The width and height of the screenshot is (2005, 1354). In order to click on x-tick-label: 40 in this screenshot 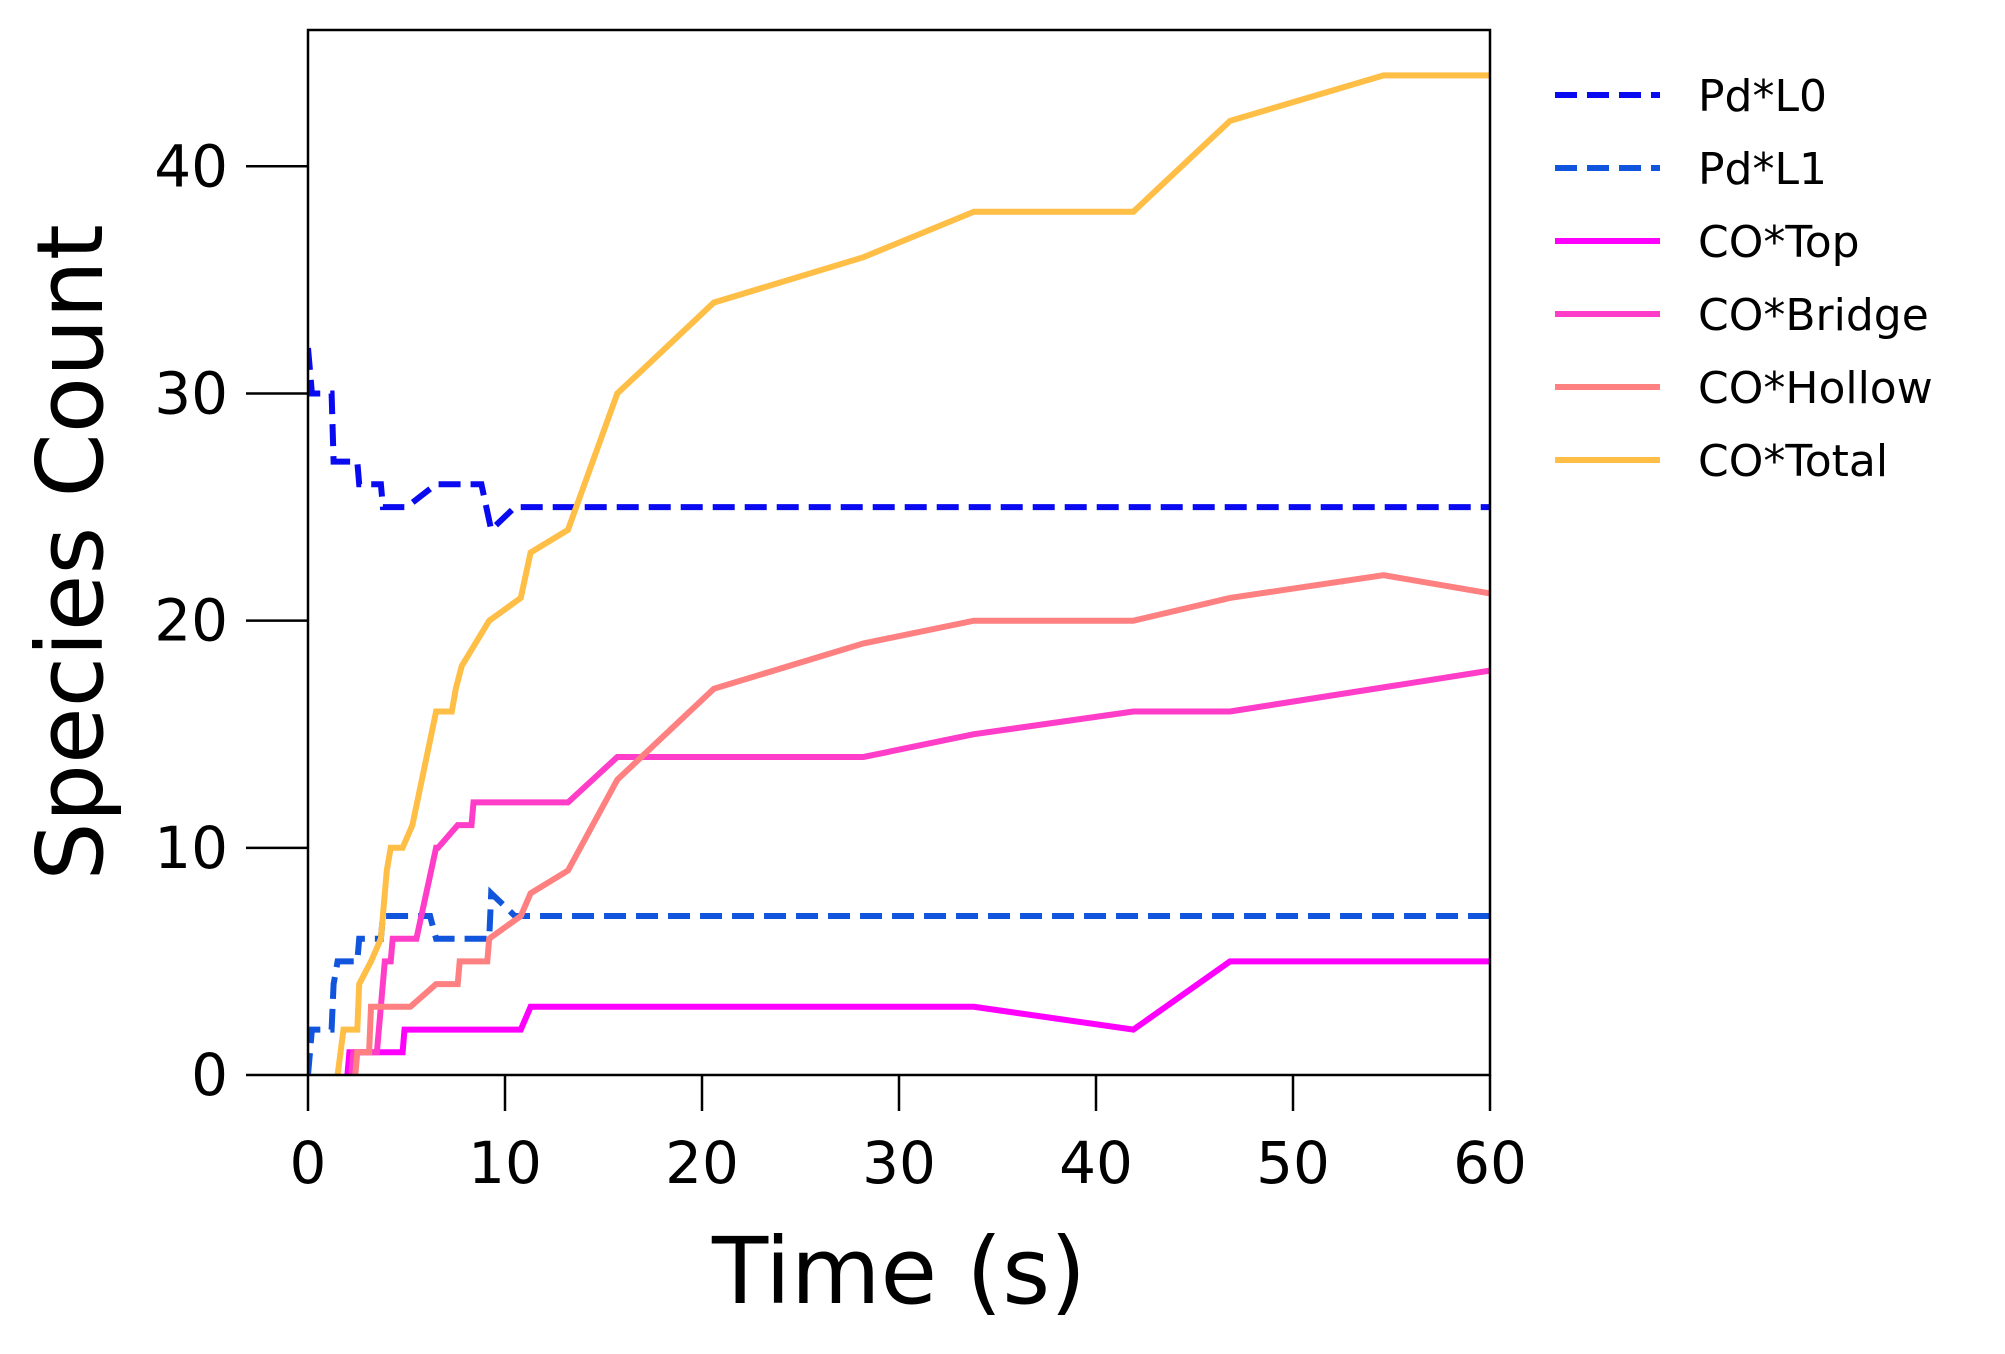, I will do `click(1096, 1163)`.